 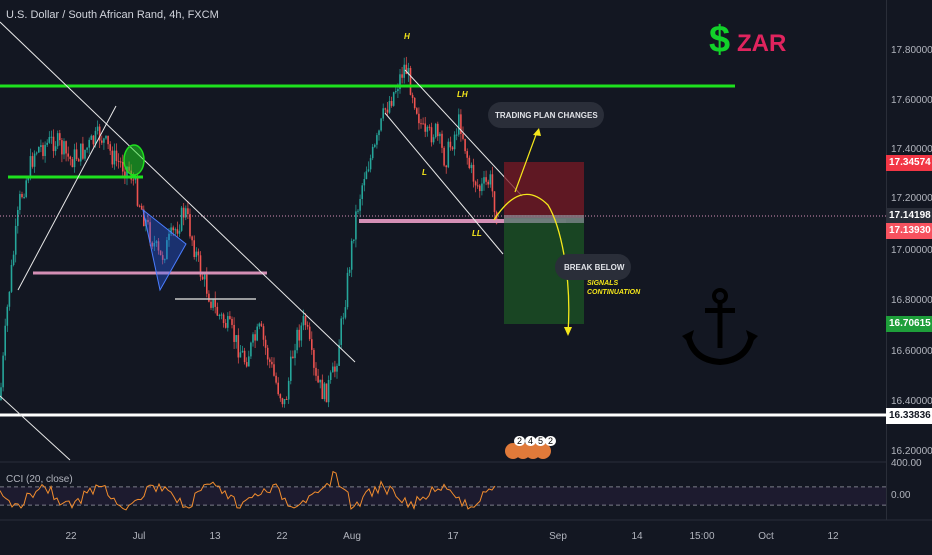 What do you see at coordinates (164, 250) in the screenshot?
I see `triangle-pattern` at bounding box center [164, 250].